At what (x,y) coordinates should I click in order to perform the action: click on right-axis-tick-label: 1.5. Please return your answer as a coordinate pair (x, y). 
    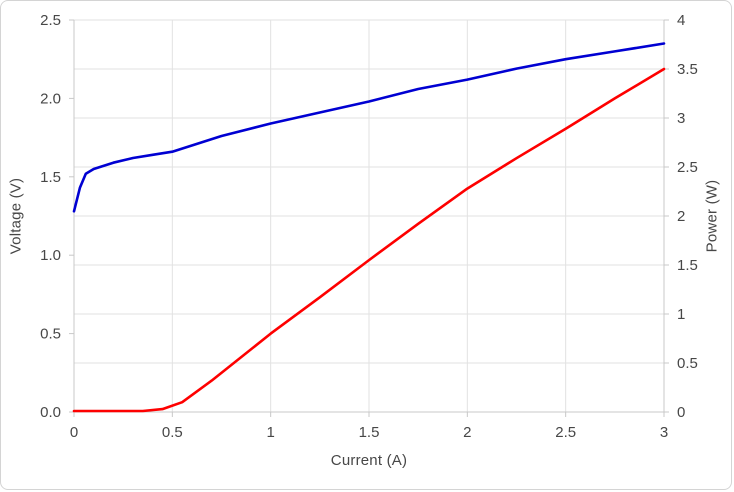
    Looking at the image, I should click on (687, 265).